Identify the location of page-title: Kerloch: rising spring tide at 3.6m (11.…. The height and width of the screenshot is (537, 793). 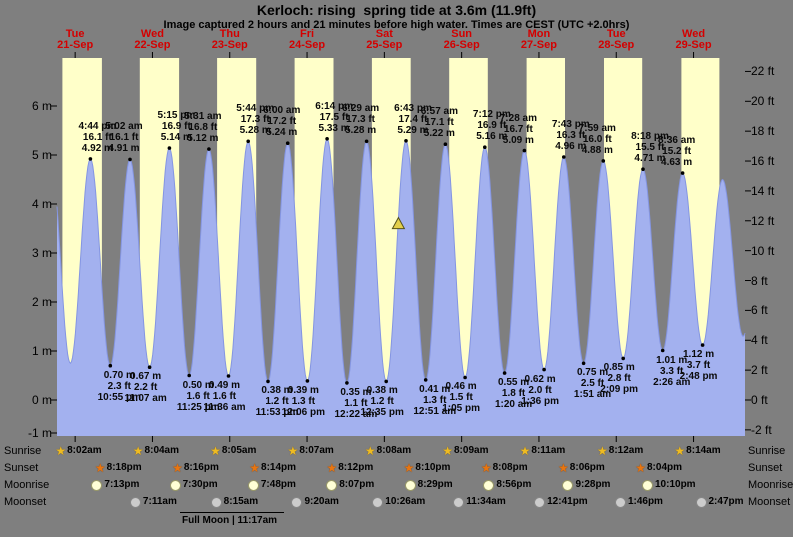
(396, 10).